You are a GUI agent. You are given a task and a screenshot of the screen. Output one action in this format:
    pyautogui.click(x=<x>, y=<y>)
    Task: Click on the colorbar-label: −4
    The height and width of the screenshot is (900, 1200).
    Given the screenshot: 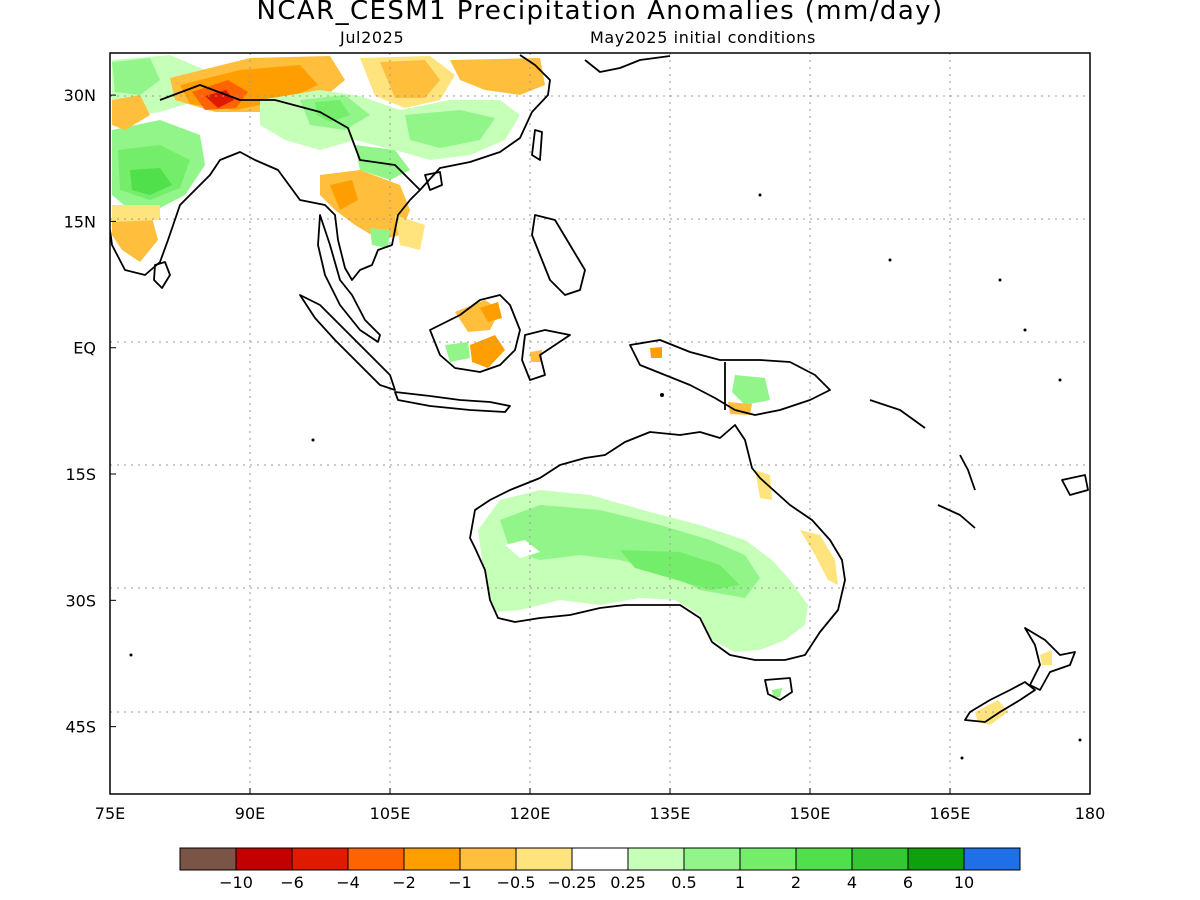 What is the action you would take?
    pyautogui.click(x=348, y=882)
    